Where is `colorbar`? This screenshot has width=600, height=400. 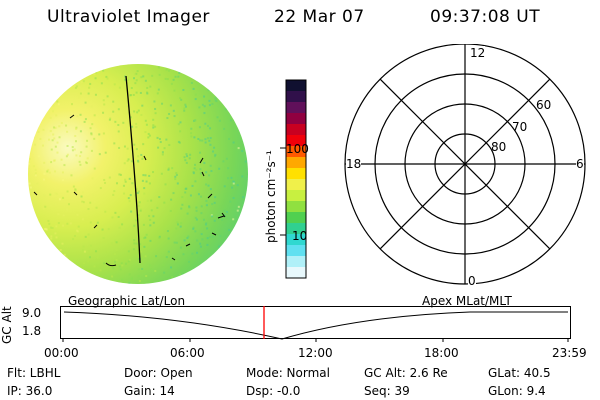 colorbar is located at coordinates (293, 179).